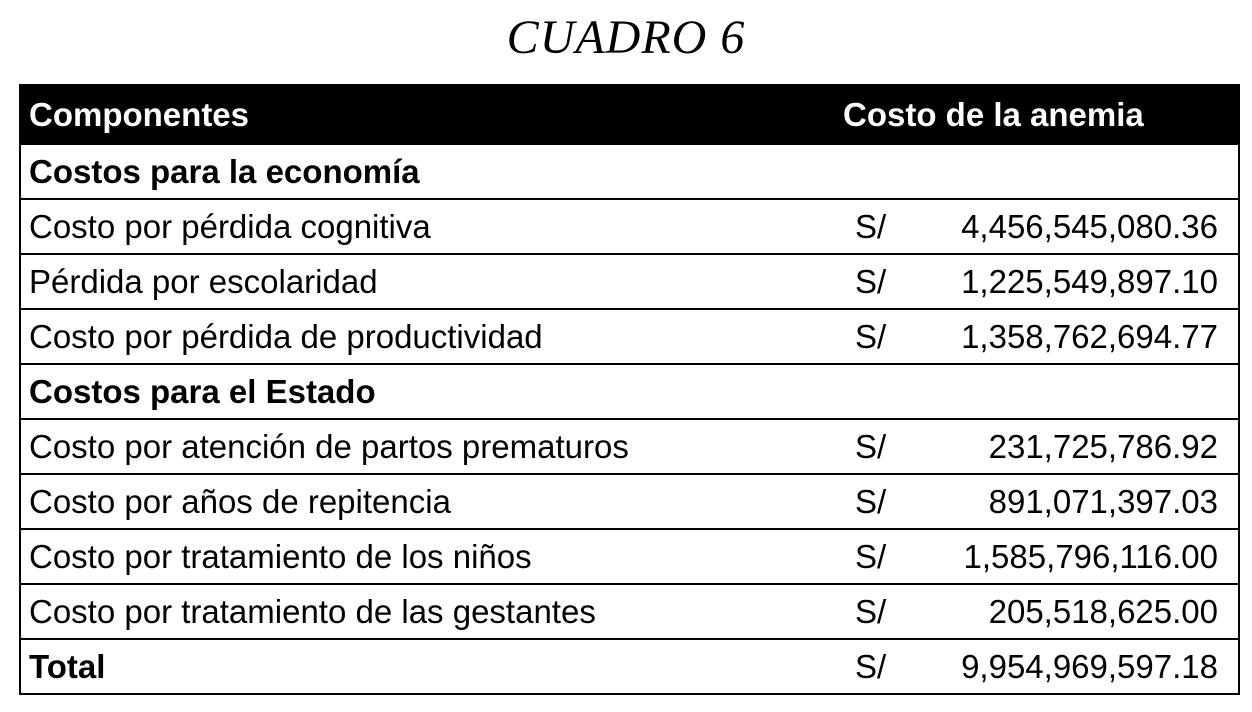  I want to click on row-label: Costo por tratamiento de las gestantes, so click(312, 611).